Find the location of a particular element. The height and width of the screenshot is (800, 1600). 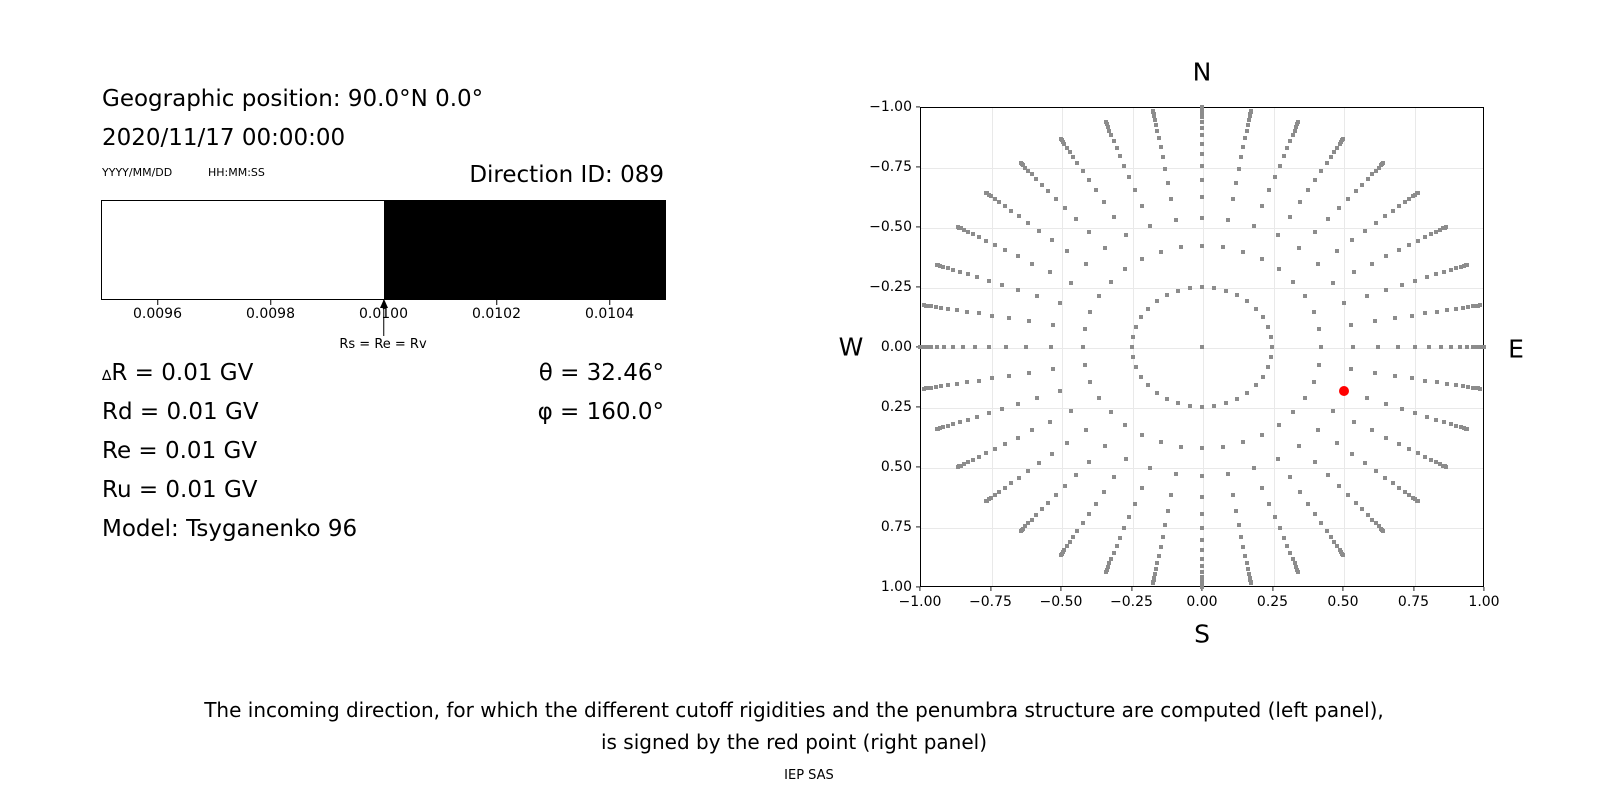

delta-r-row: ∆R = 0.01 GV is located at coordinates (177, 373).